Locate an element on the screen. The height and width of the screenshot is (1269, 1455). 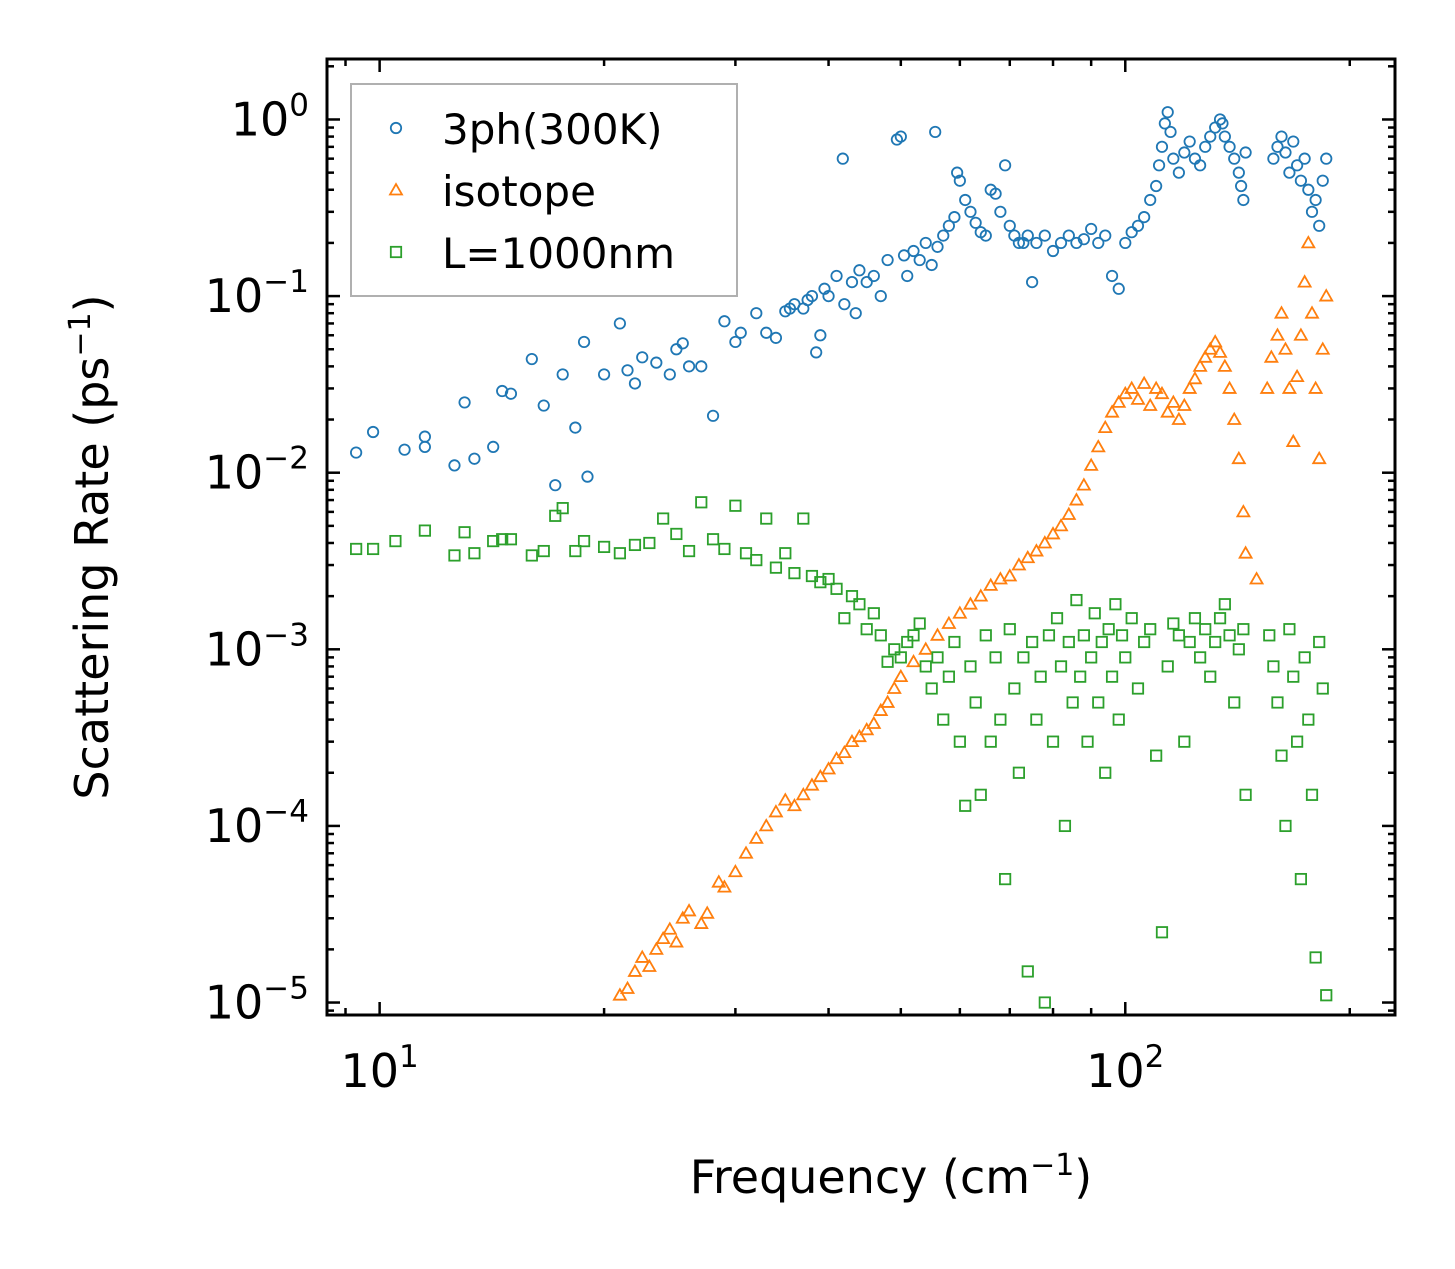
legend-marker-square is located at coordinates (396, 252).